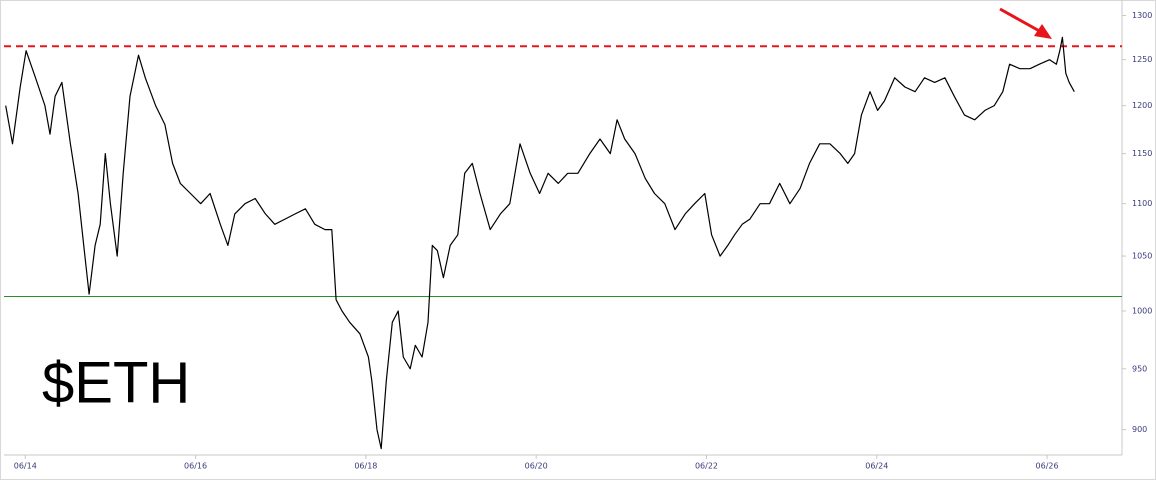 The image size is (1156, 480). Describe the element at coordinates (365, 466) in the screenshot. I see `x-tick-label: 06/18` at that location.